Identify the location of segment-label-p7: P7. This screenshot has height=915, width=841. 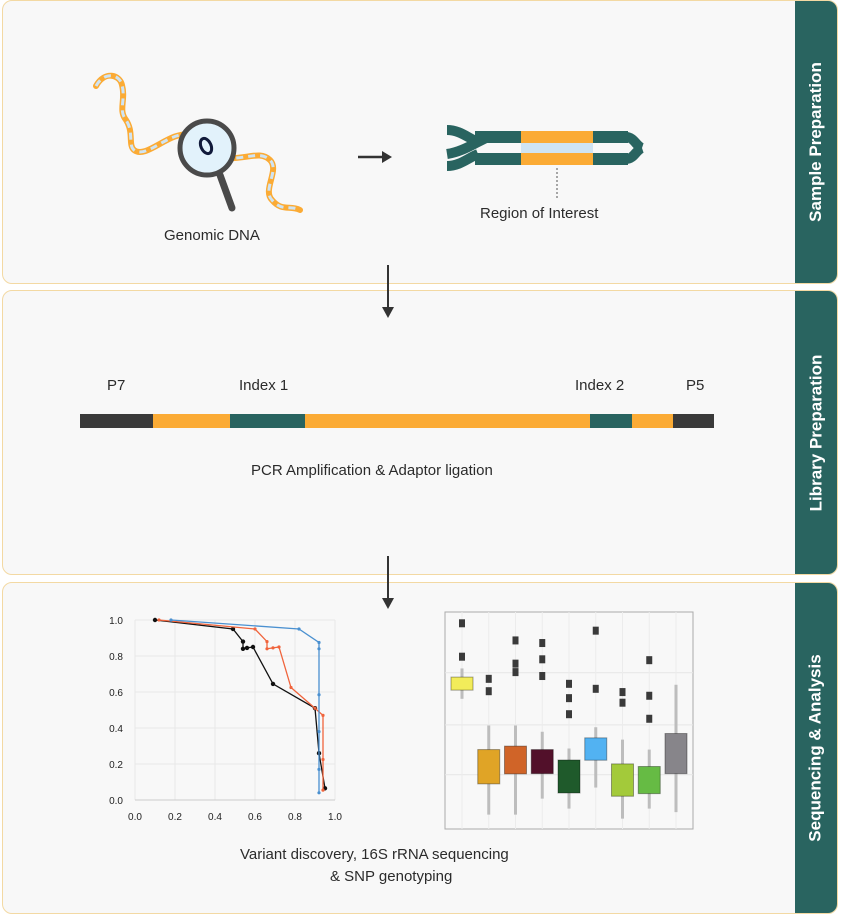
(116, 385).